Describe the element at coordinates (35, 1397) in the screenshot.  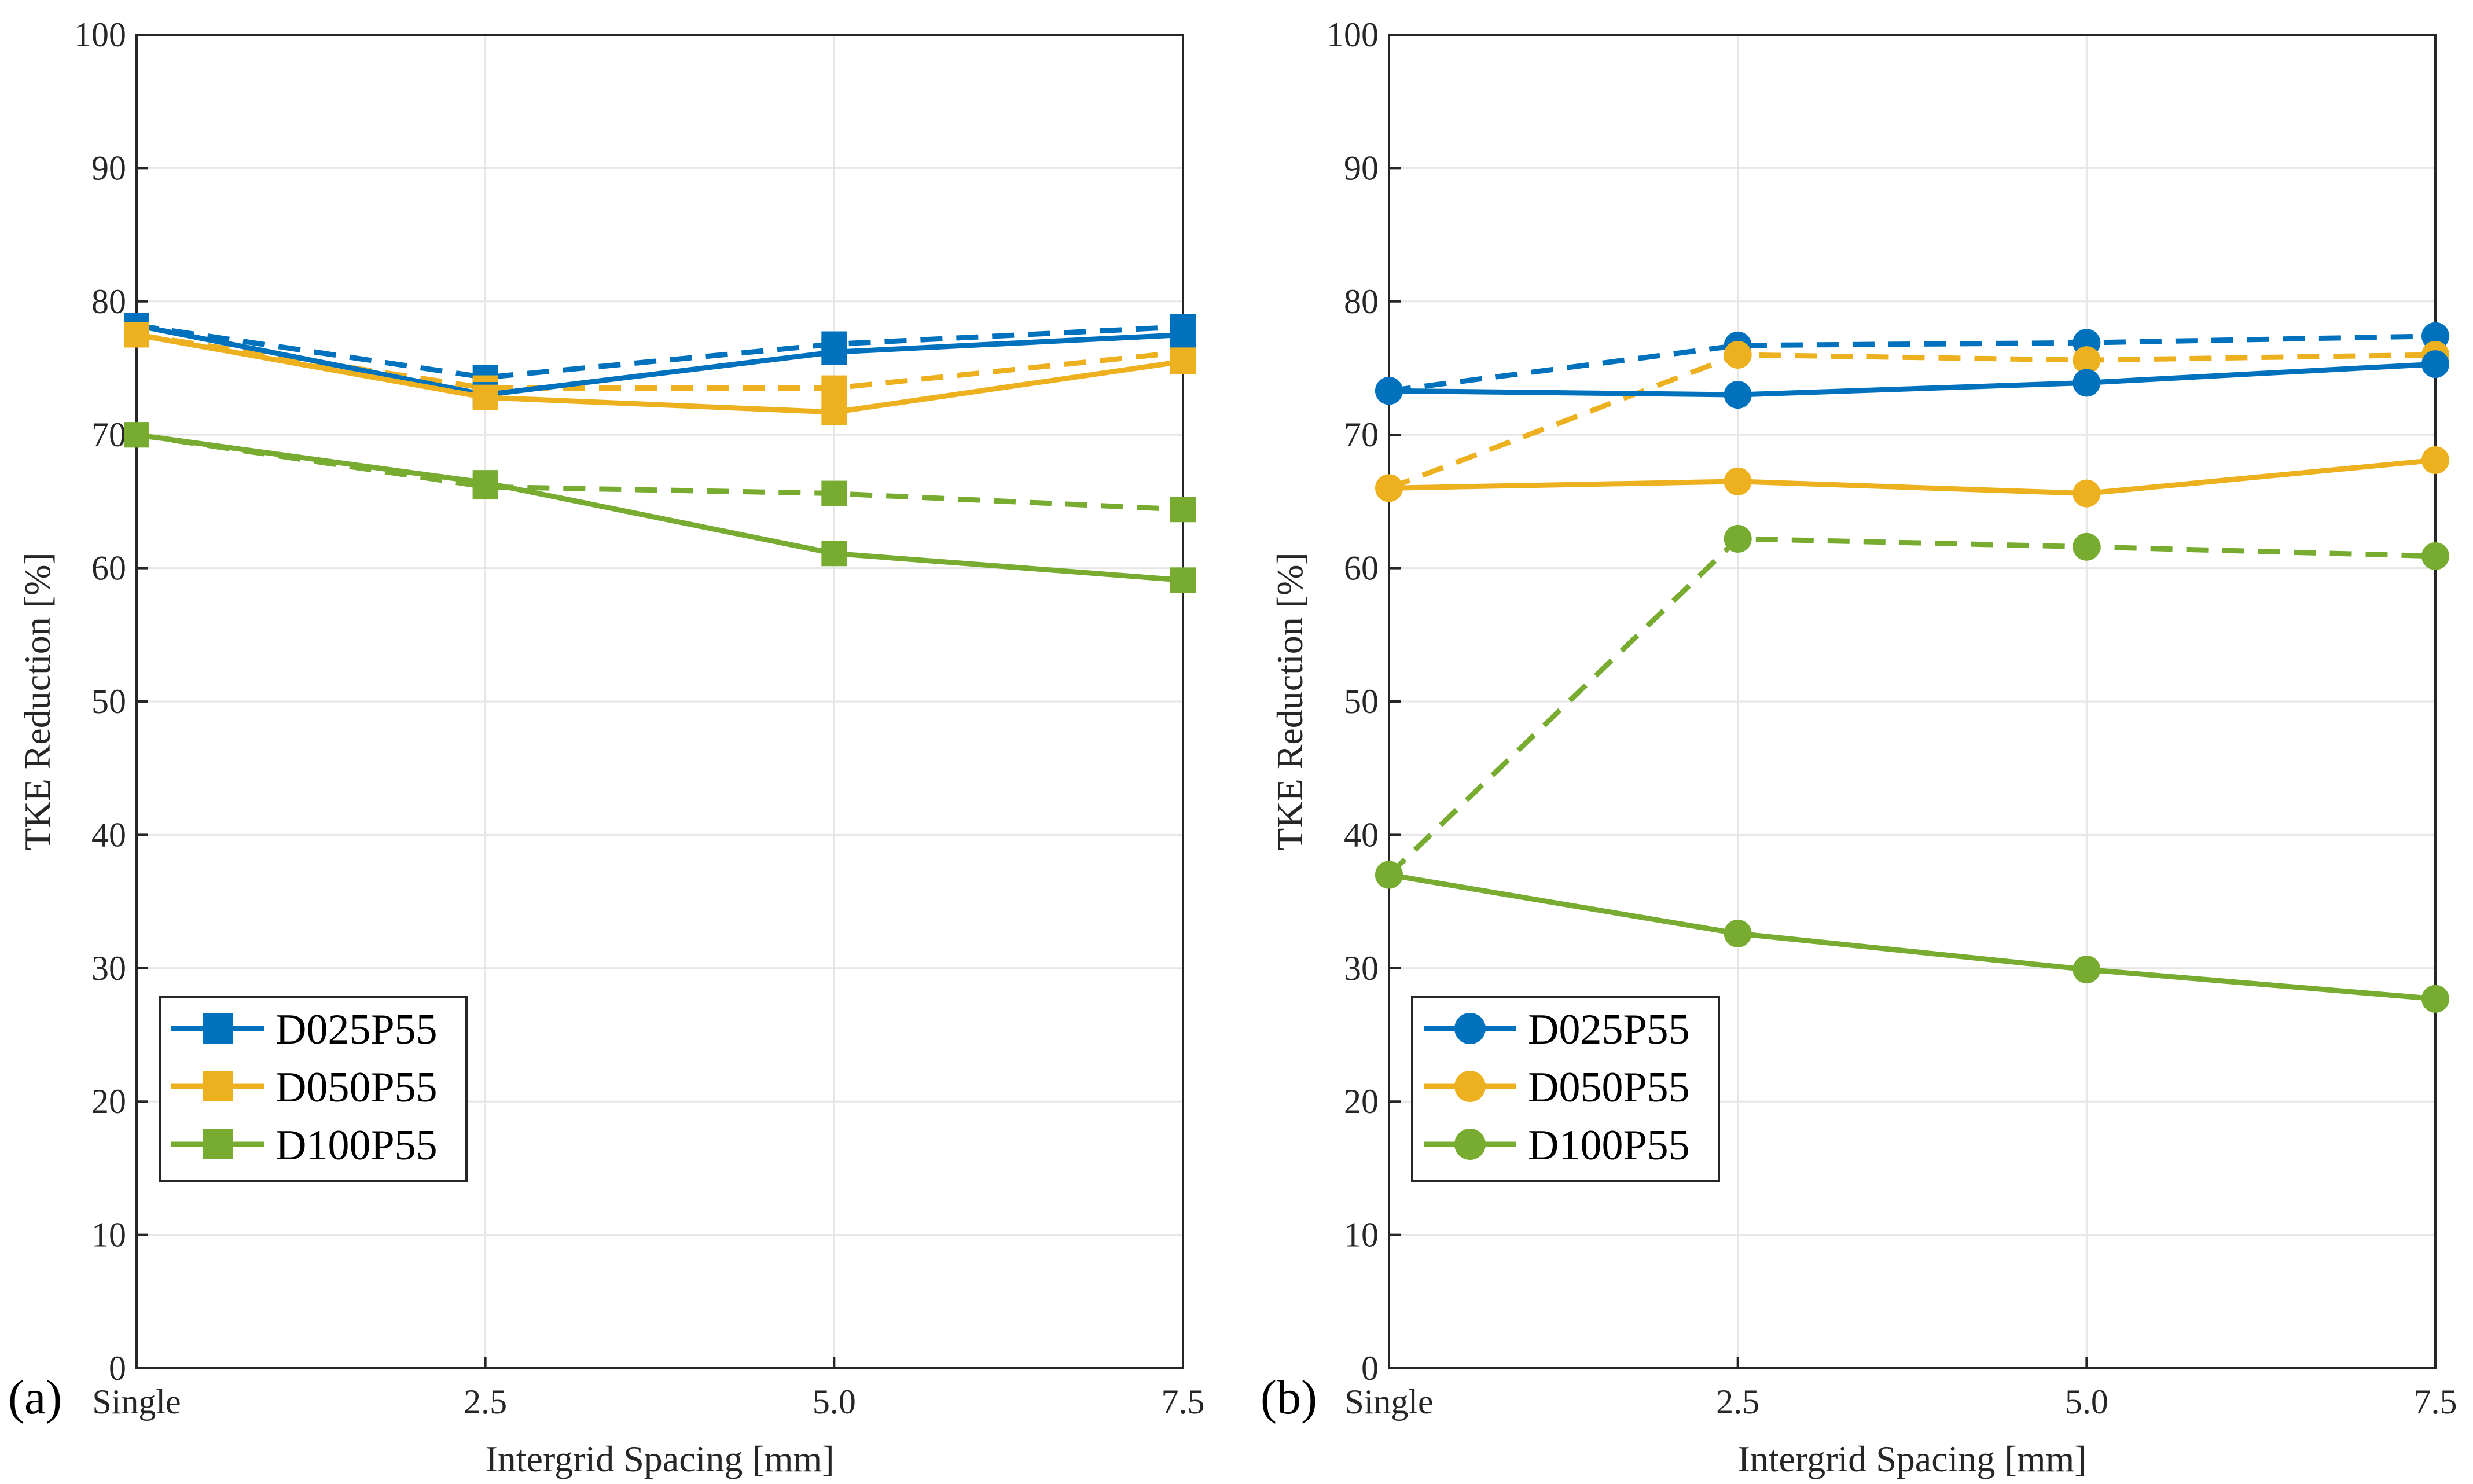
I see `panel-label: (a)` at that location.